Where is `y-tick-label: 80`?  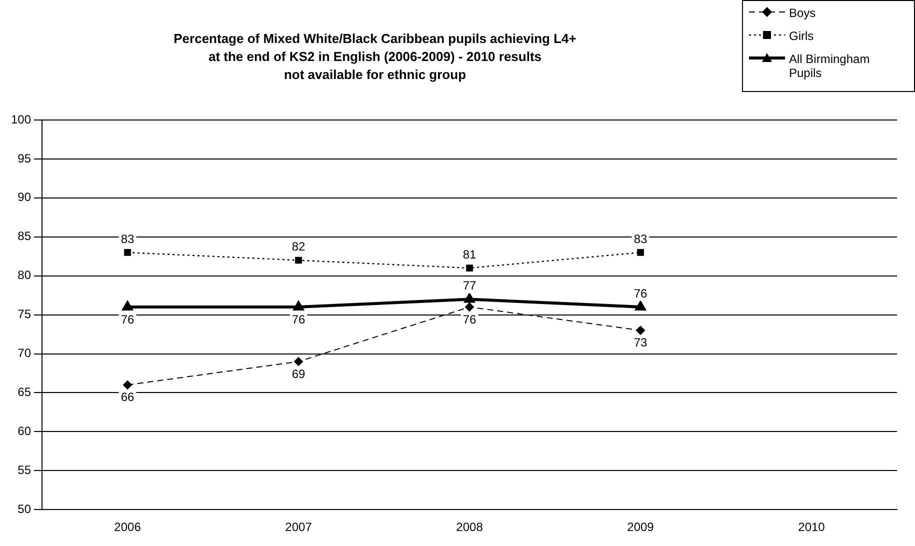
y-tick-label: 80 is located at coordinates (25, 275).